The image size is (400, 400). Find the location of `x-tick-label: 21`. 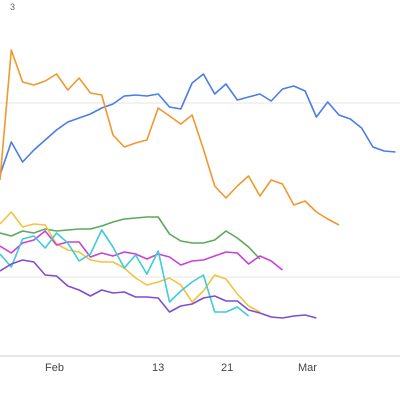

x-tick-label: 21 is located at coordinates (227, 368).